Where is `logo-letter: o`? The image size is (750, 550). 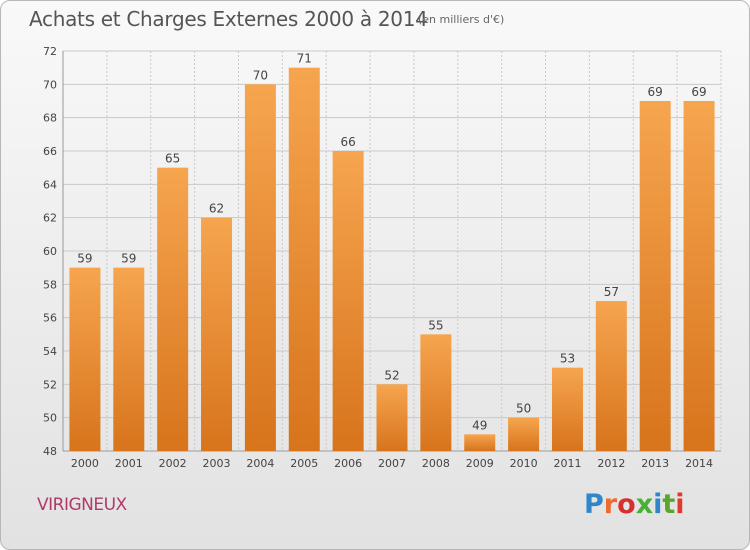
logo-letter: o is located at coordinates (626, 504).